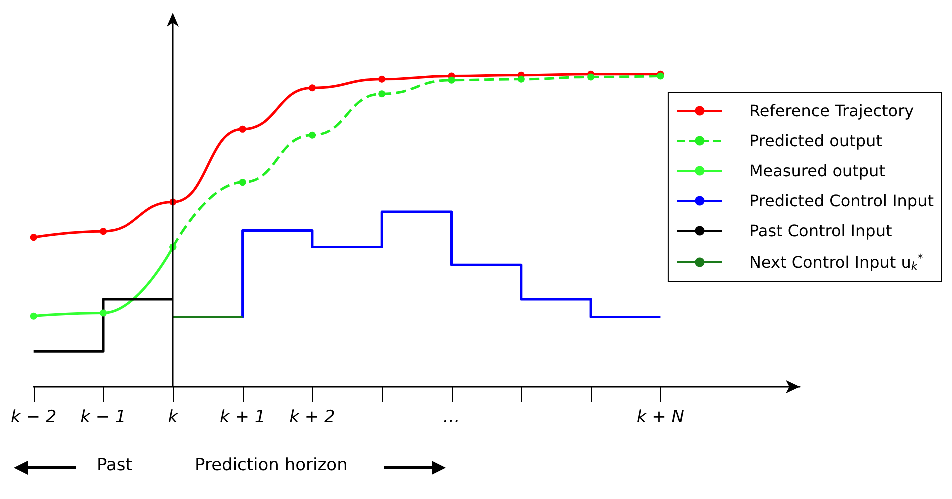 The width and height of the screenshot is (952, 499). I want to click on legend-label: Past Control Input, so click(820, 231).